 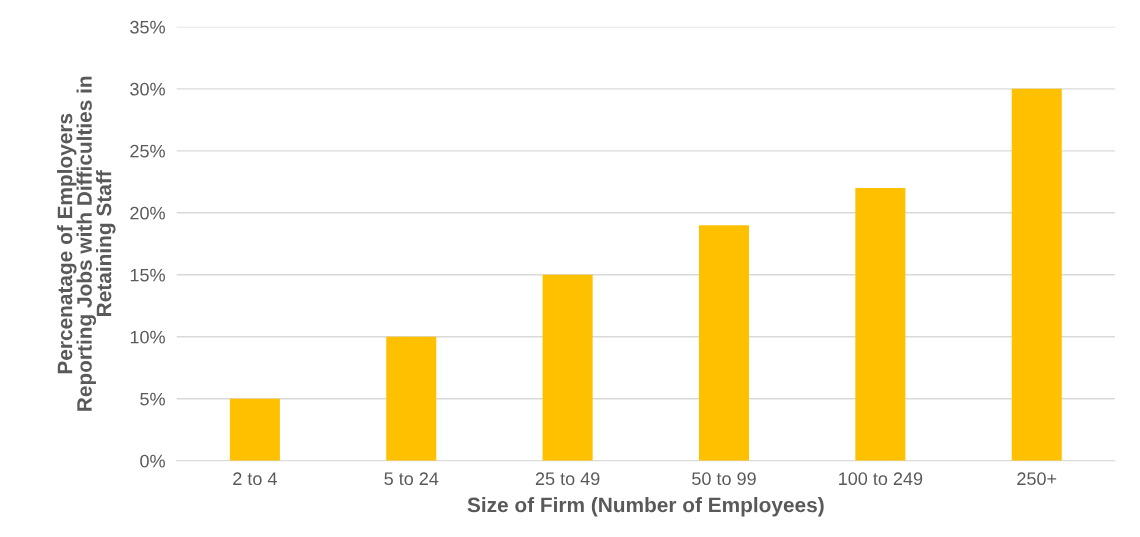 What do you see at coordinates (152, 461) in the screenshot?
I see `y-tick-label: 0%` at bounding box center [152, 461].